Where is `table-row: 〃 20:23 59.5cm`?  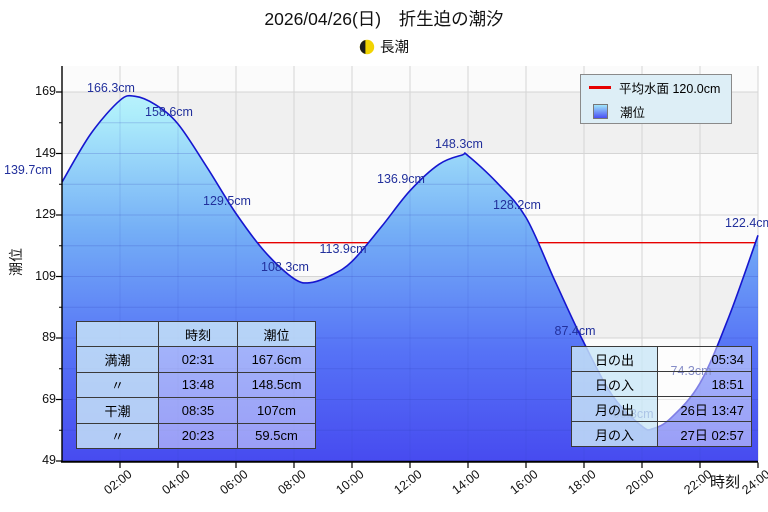
table-row: 〃 20:23 59.5cm is located at coordinates (196, 436).